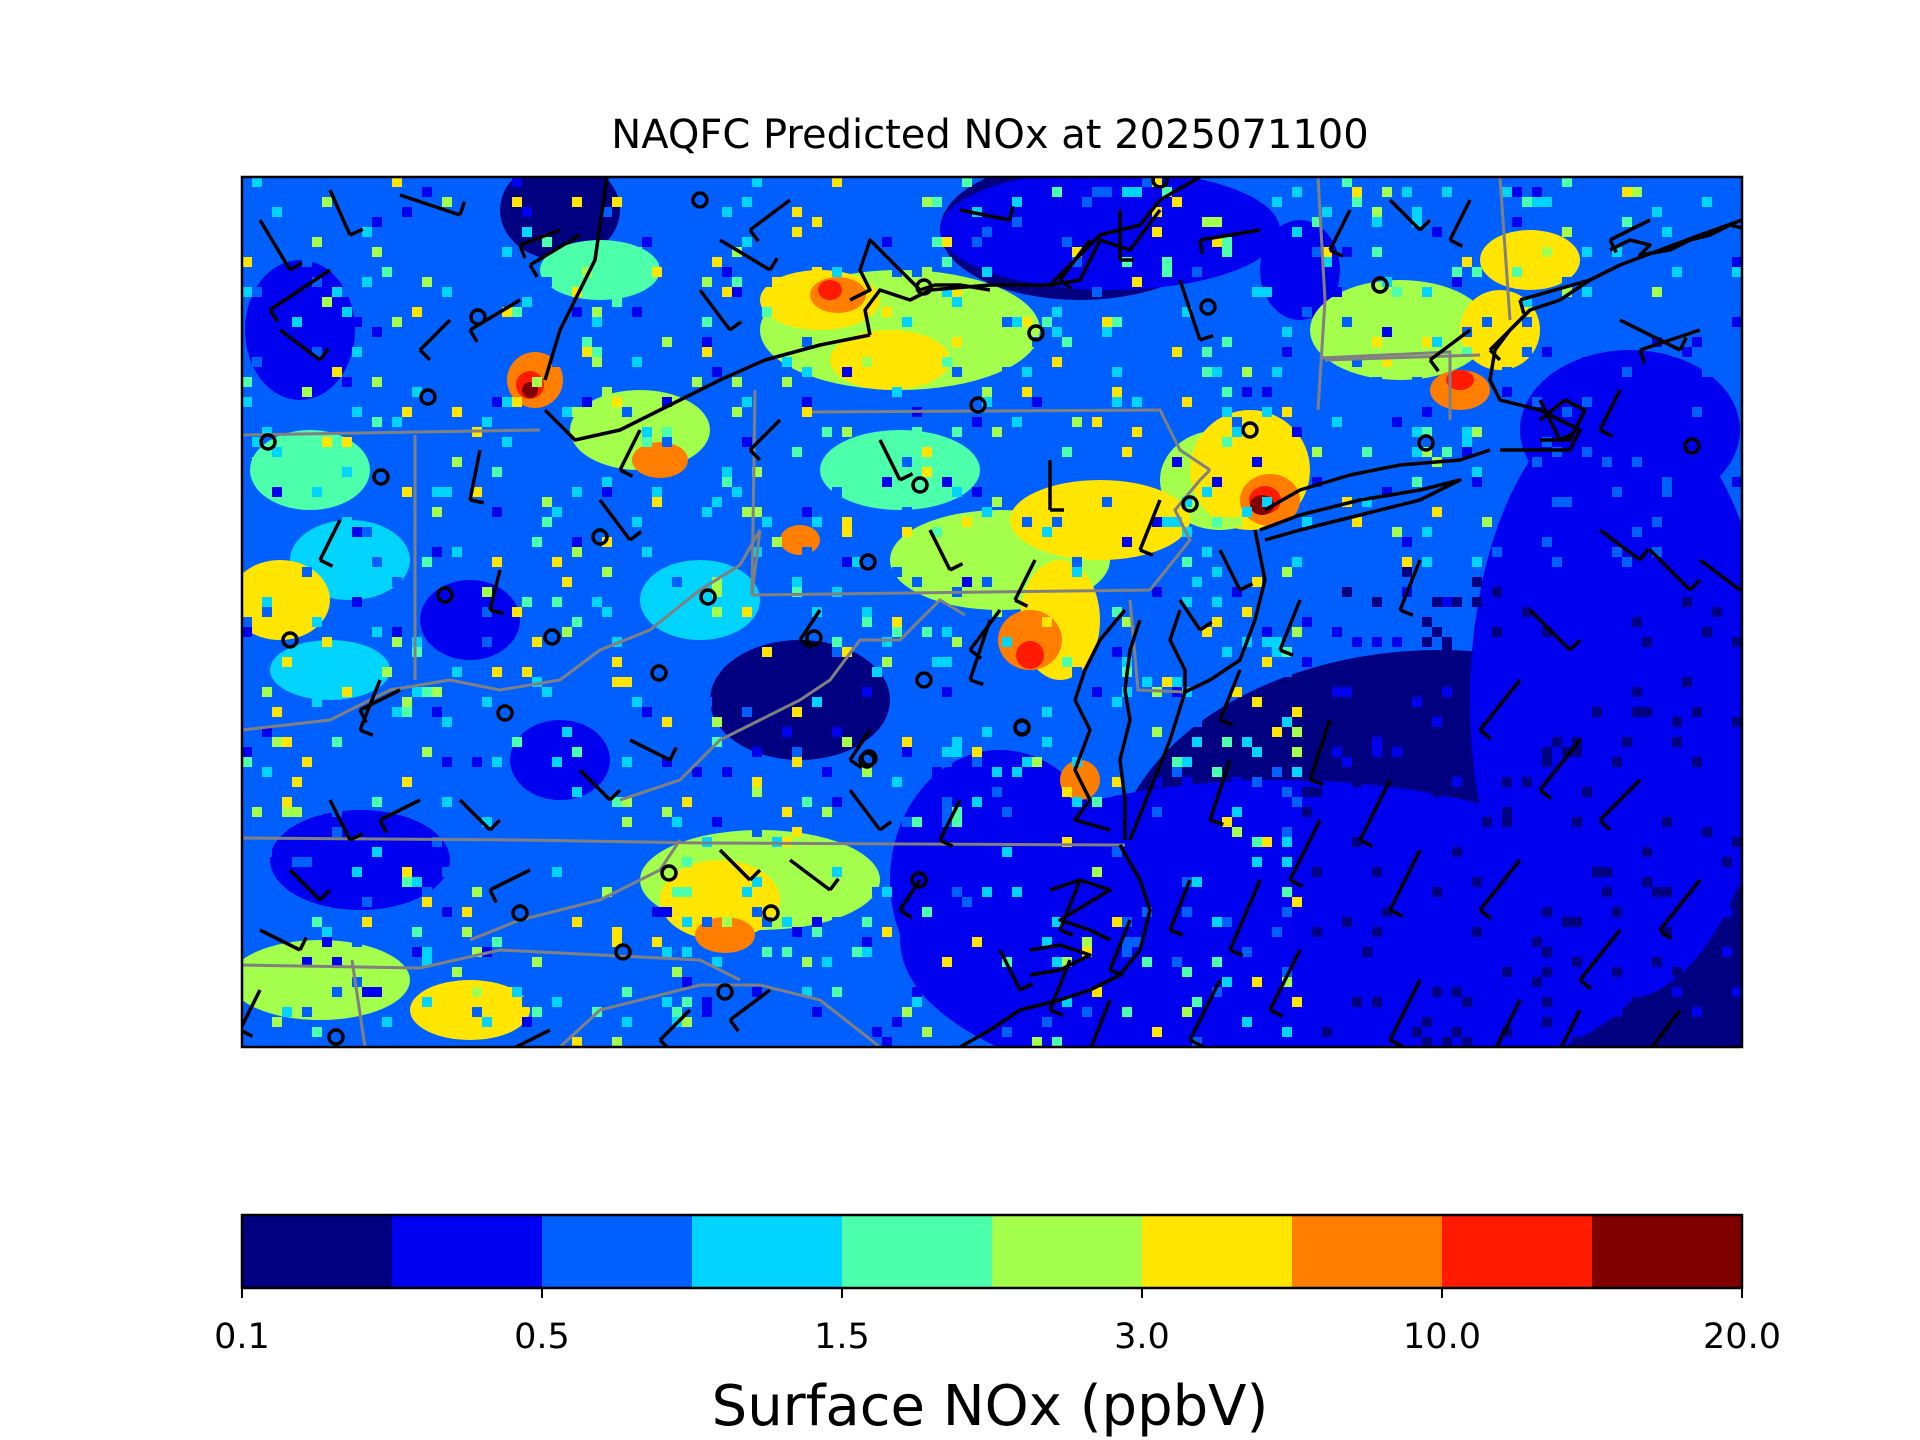 The height and width of the screenshot is (1440, 1920). Describe the element at coordinates (1012, 272) in the screenshot. I see `lake-ontario-shore` at that location.